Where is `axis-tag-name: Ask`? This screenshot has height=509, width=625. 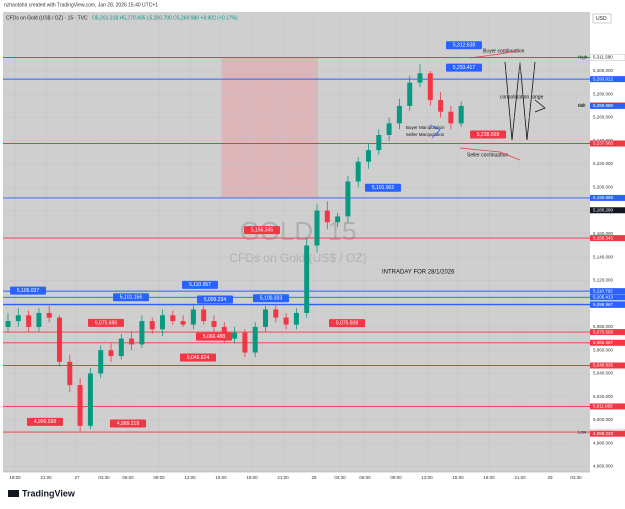 axis-tag-name: Ask is located at coordinates (582, 105).